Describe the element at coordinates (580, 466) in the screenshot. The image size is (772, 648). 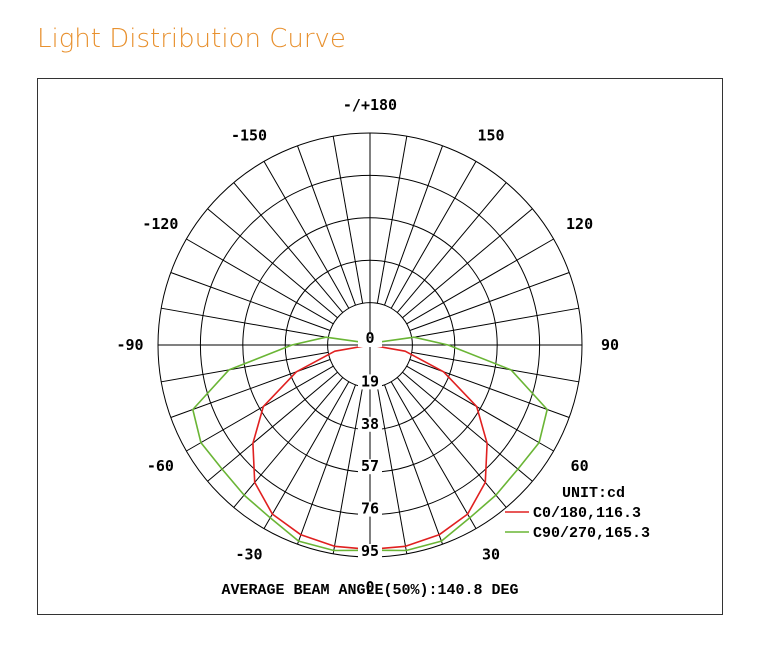
I see `angle-label: 60` at that location.